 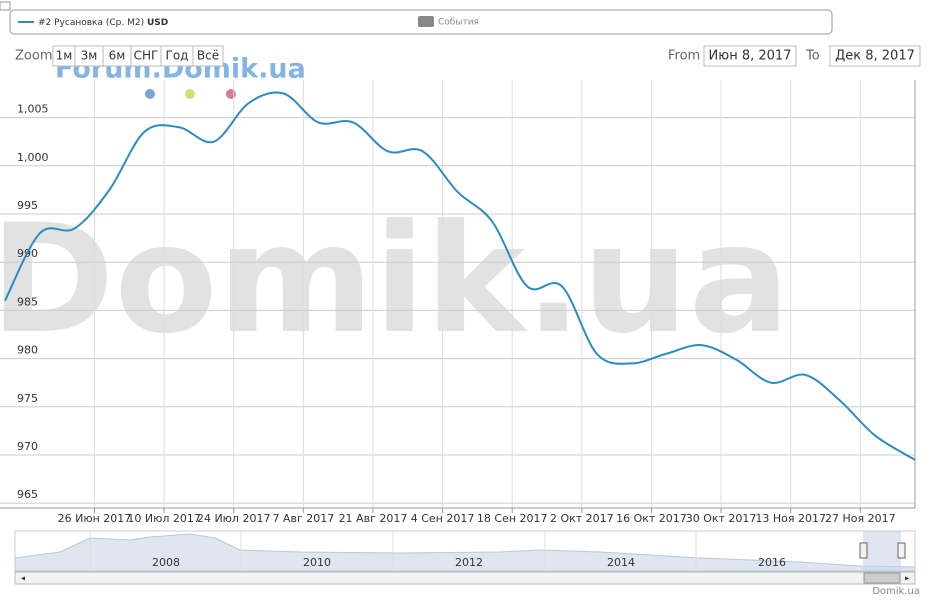 I want to click on to-value: Дек 8, 2017, so click(x=875, y=56).